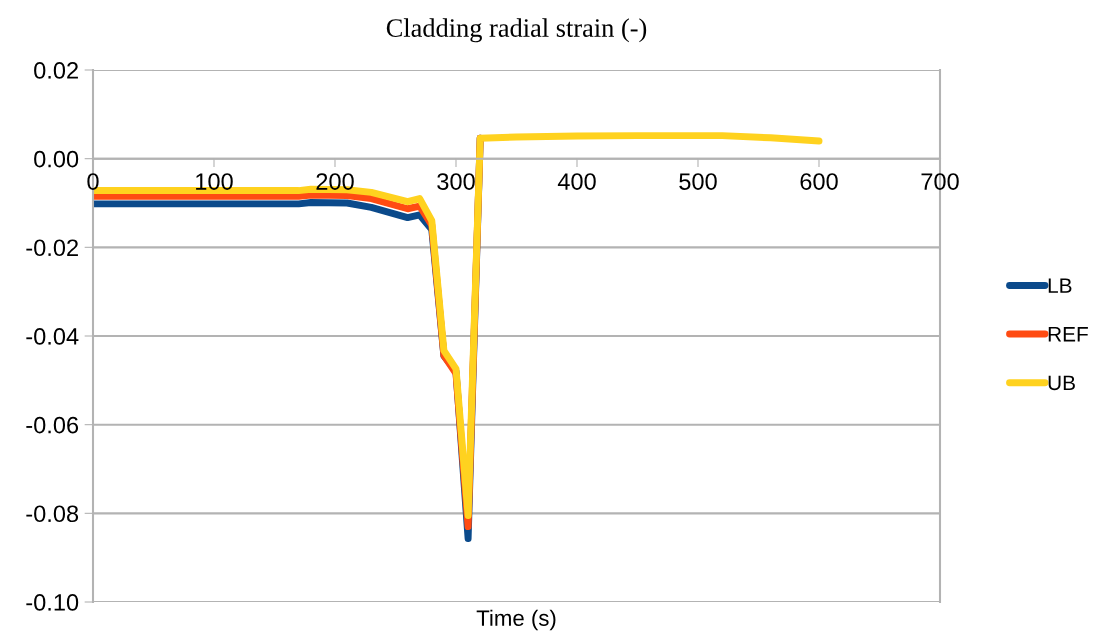 This screenshot has height=639, width=1110. What do you see at coordinates (1061, 383) in the screenshot?
I see `legend-label: UB` at bounding box center [1061, 383].